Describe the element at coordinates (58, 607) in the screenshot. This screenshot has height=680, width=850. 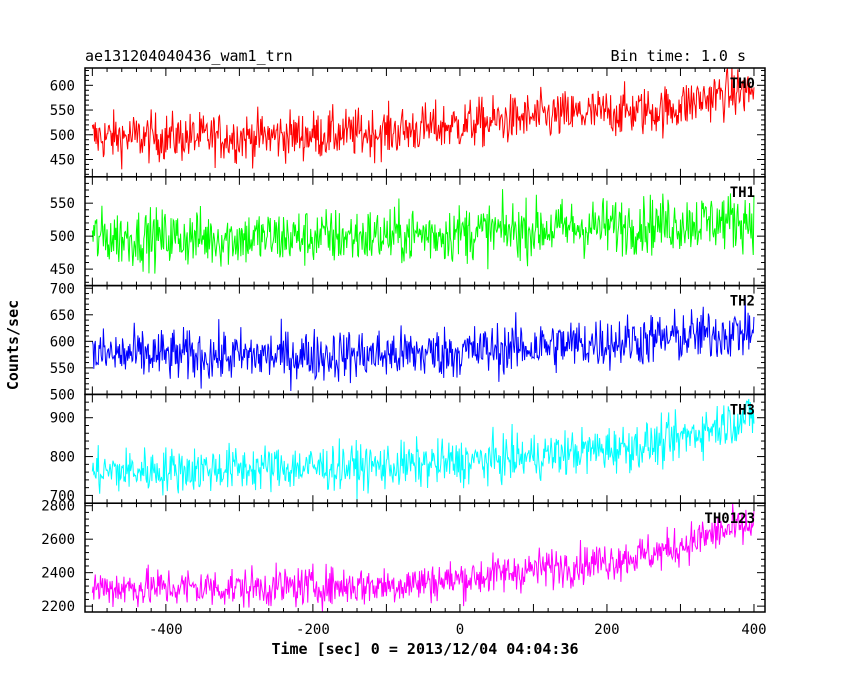
I see `y-tick-label: 2200` at that location.